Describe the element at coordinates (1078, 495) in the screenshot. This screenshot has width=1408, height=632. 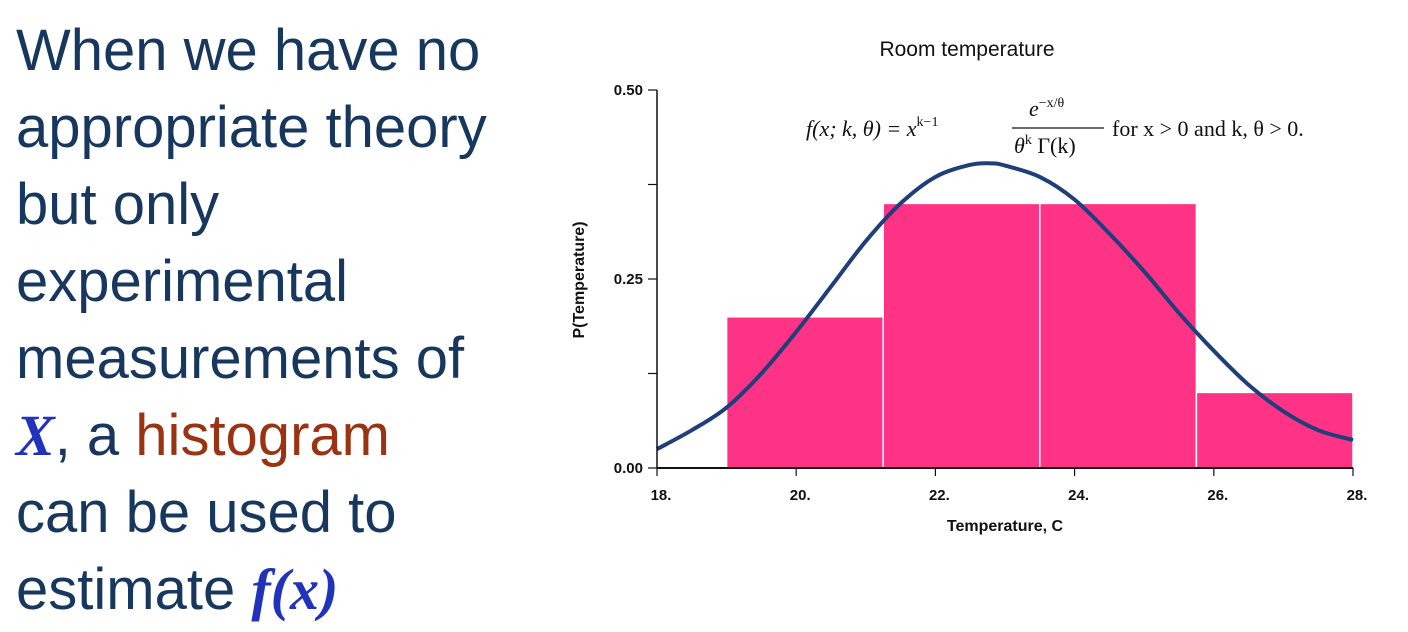
I see `x-tick-label: 24.` at that location.